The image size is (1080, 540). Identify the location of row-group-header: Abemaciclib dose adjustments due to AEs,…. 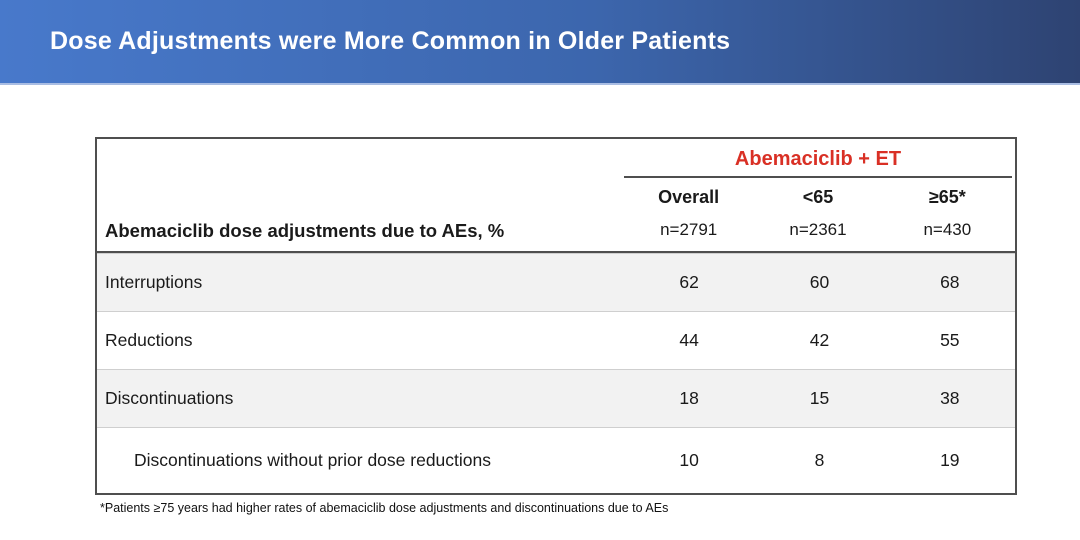
(305, 230).